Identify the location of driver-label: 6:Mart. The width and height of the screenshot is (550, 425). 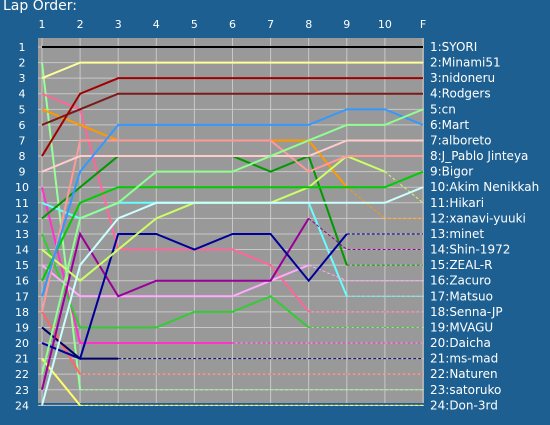
(449, 125).